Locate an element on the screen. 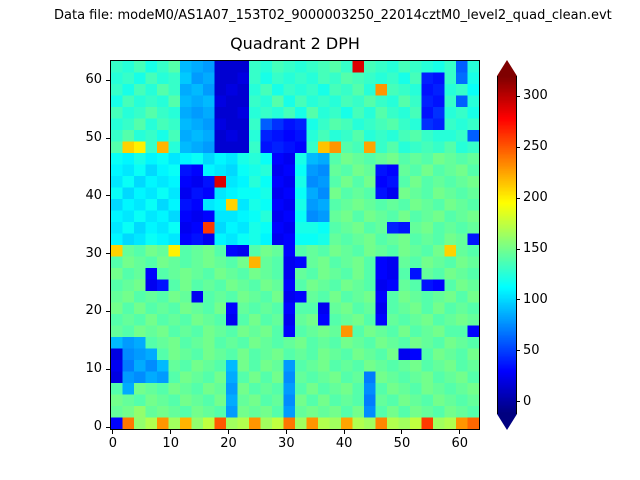 Image resolution: width=640 pixels, height=480 pixels. y-tick-label: 10 is located at coordinates (93, 369).